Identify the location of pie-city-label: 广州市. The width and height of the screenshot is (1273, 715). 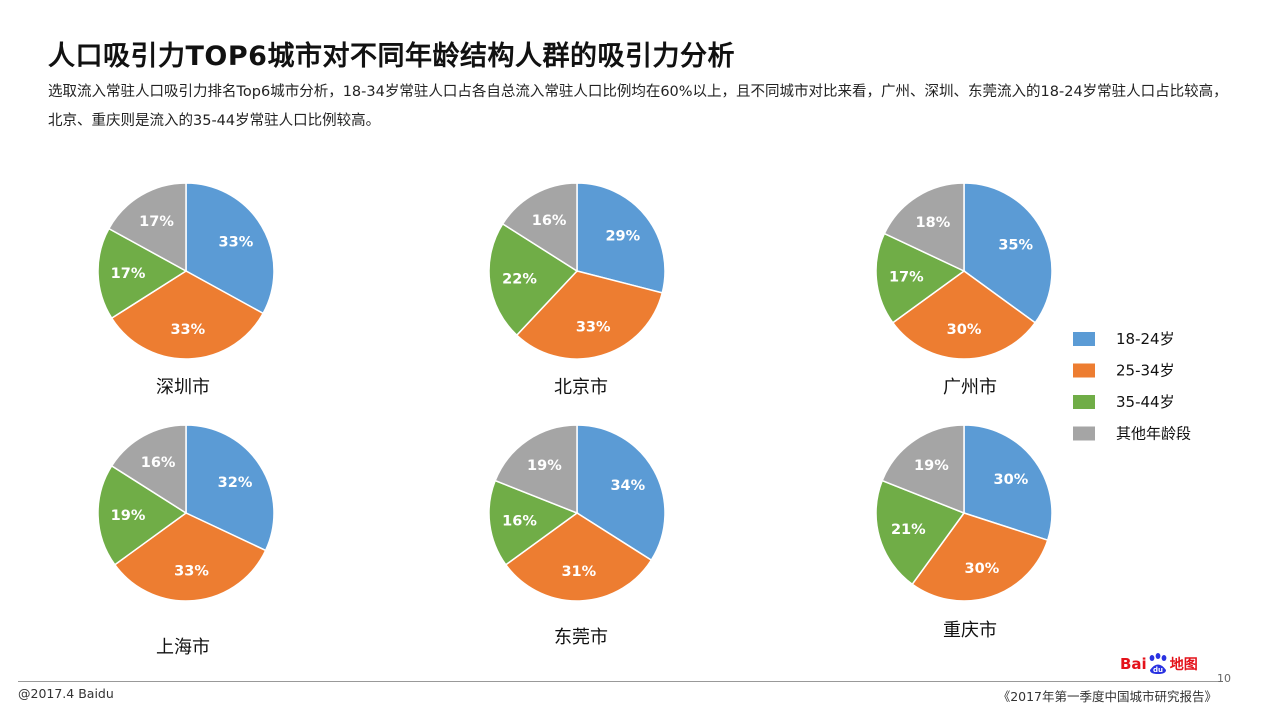
(970, 387).